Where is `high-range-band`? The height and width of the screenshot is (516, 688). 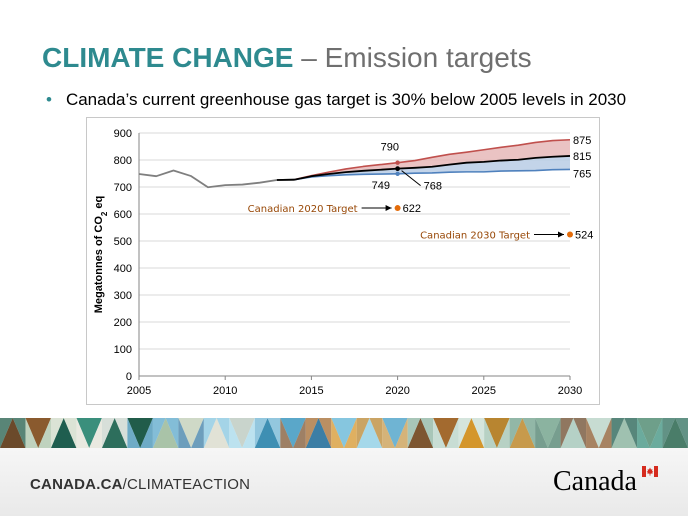
high-range-band is located at coordinates (432, 159).